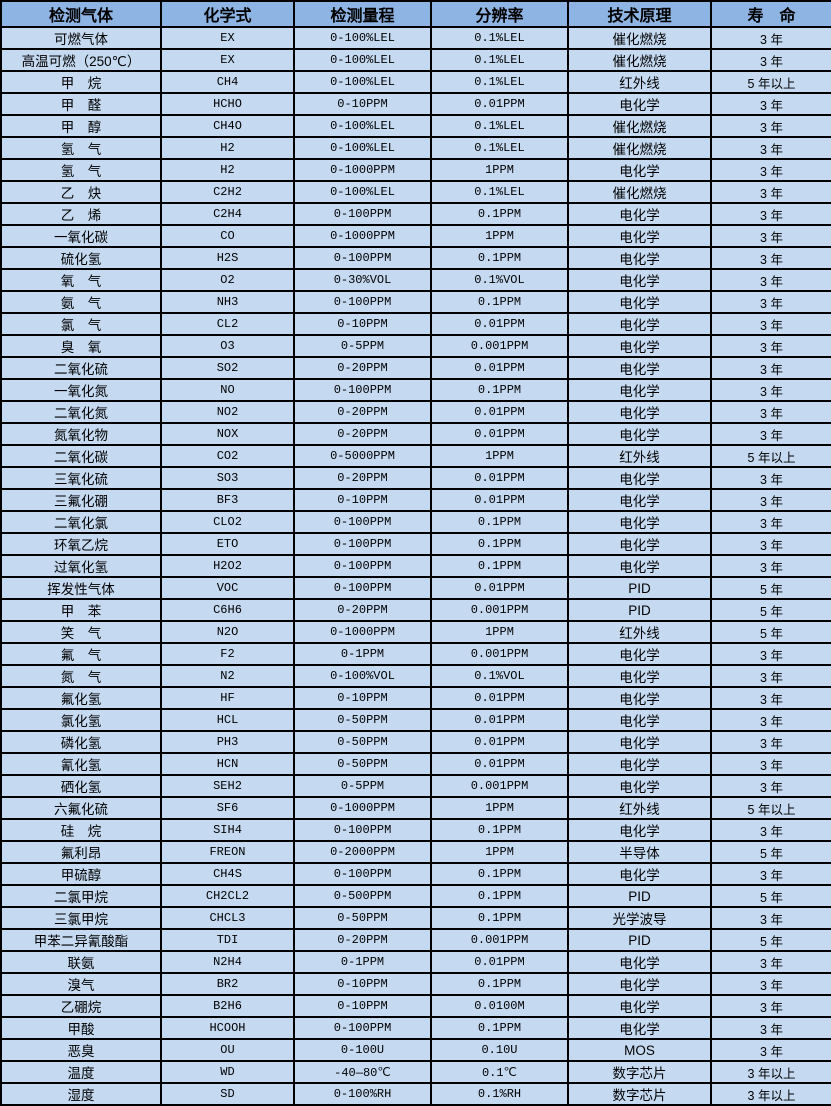 This screenshot has width=831, height=1106. I want to click on cell-gas-name: 恶臭, so click(81, 1050).